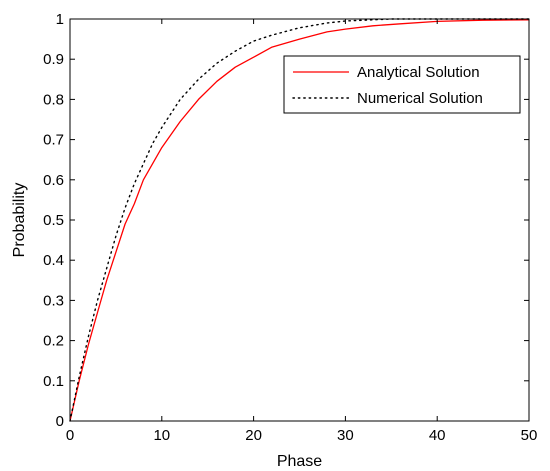  What do you see at coordinates (53, 220) in the screenshot?
I see `y-tick-label: 0.5` at bounding box center [53, 220].